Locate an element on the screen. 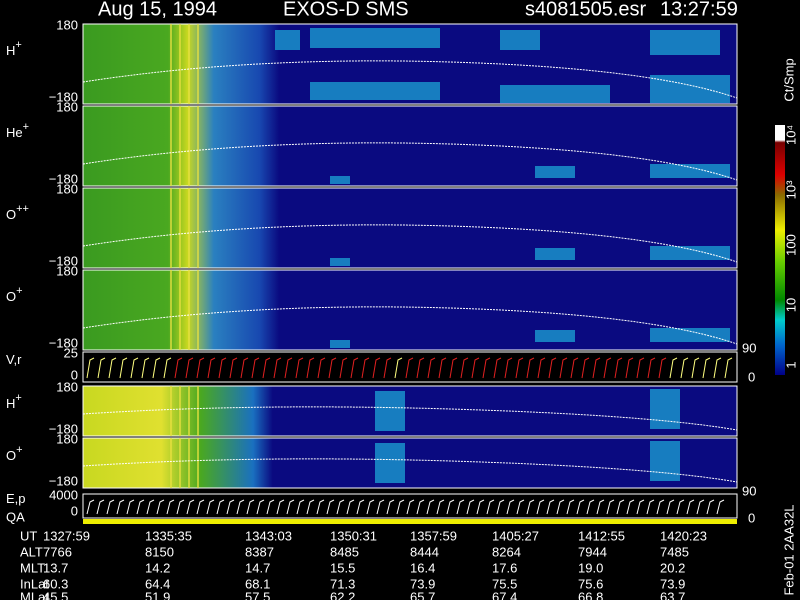 The height and width of the screenshot is (600, 800). tick-top: 25 is located at coordinates (71, 352).